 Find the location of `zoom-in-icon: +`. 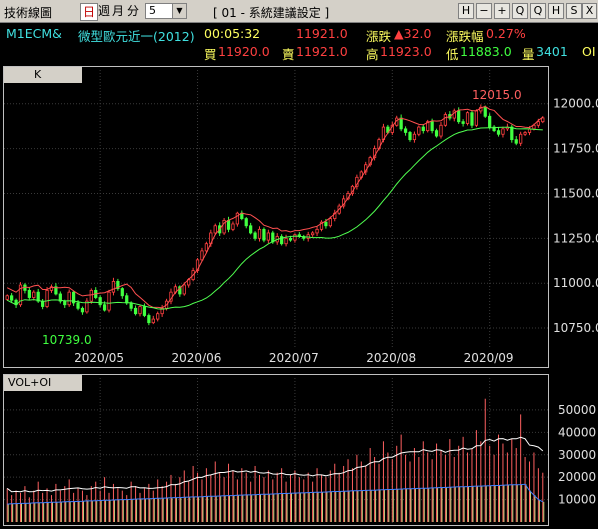

zoom-in-icon: + is located at coordinates (502, 11).